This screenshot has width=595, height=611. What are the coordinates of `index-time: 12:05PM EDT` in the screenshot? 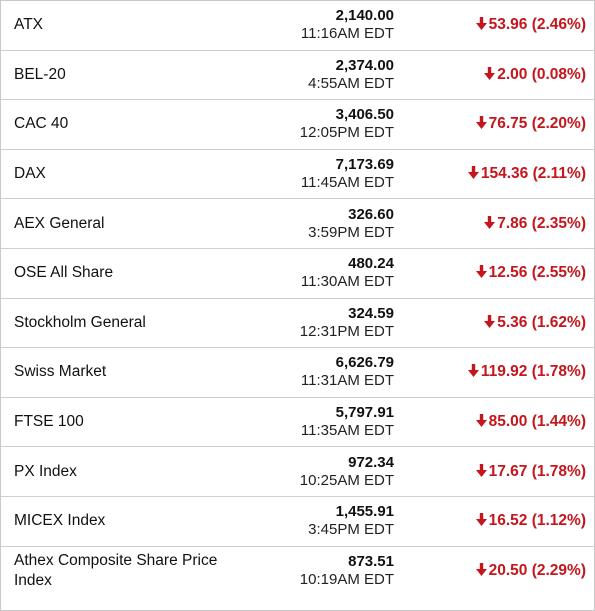 It's located at (346, 133).